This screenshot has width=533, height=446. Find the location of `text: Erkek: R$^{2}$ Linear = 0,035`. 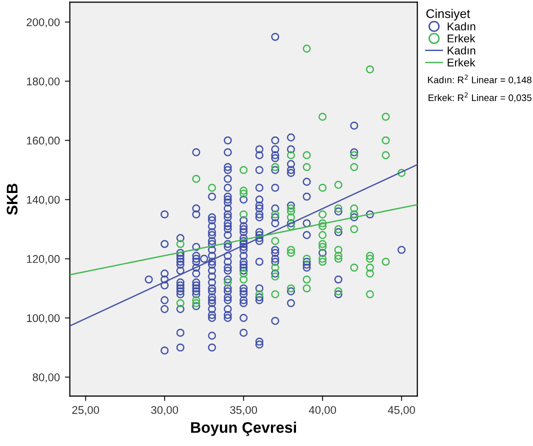

text: Erkek: R$^{2}$ Linear = 0,035 is located at coordinates (480, 97).